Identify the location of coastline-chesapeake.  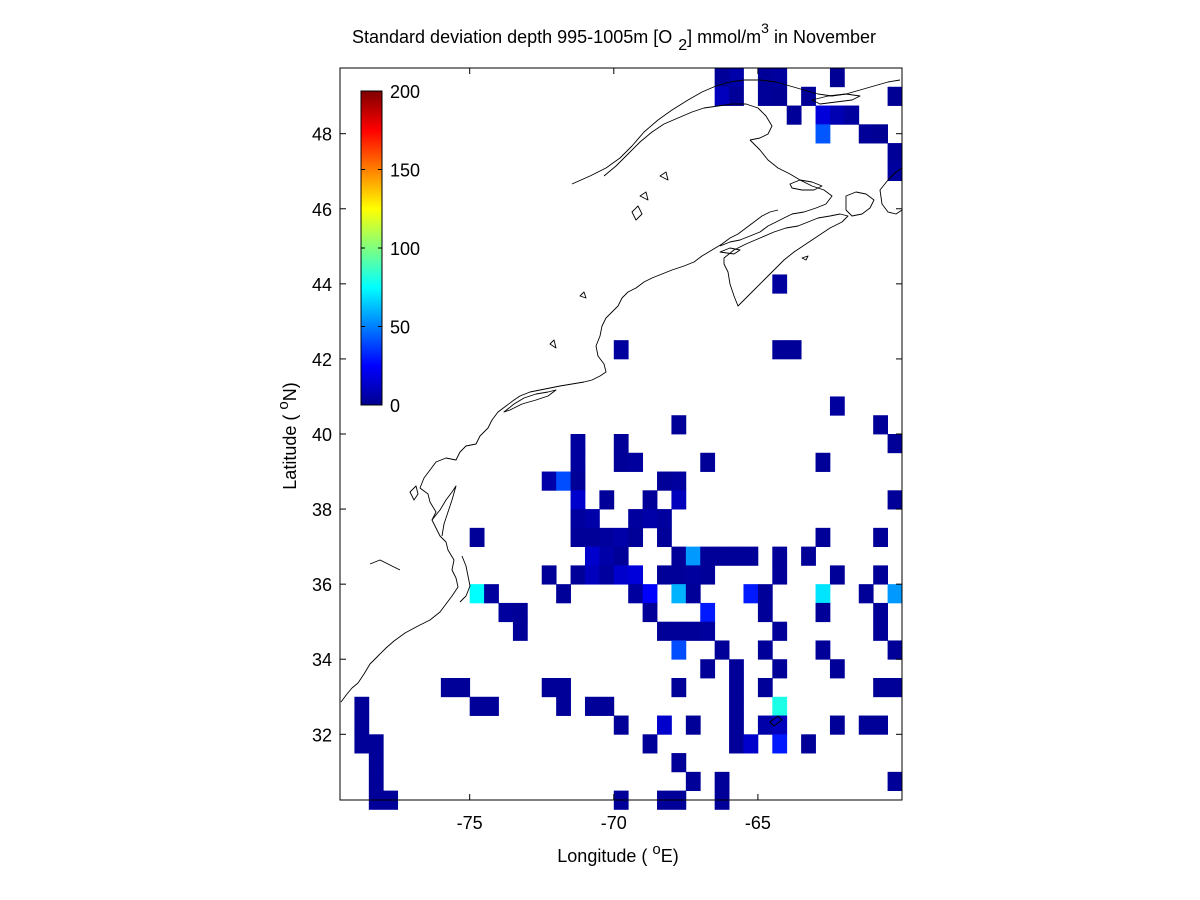
(444, 511).